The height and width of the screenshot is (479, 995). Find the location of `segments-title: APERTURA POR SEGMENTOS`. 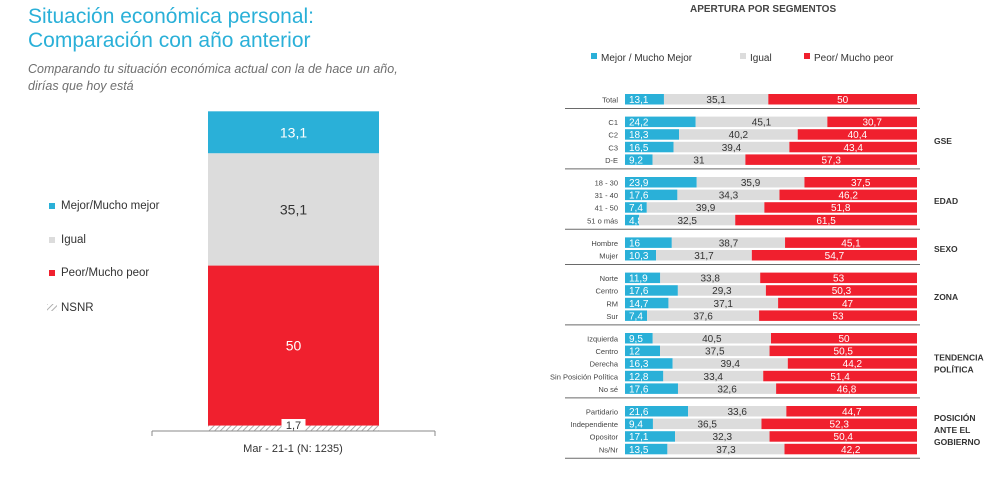

segments-title: APERTURA POR SEGMENTOS is located at coordinates (763, 9).